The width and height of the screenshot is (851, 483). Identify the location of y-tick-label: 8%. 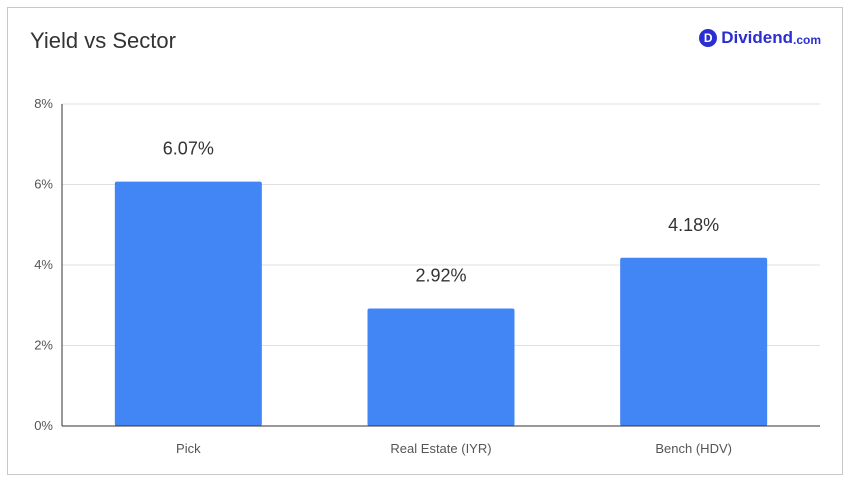
(43, 103).